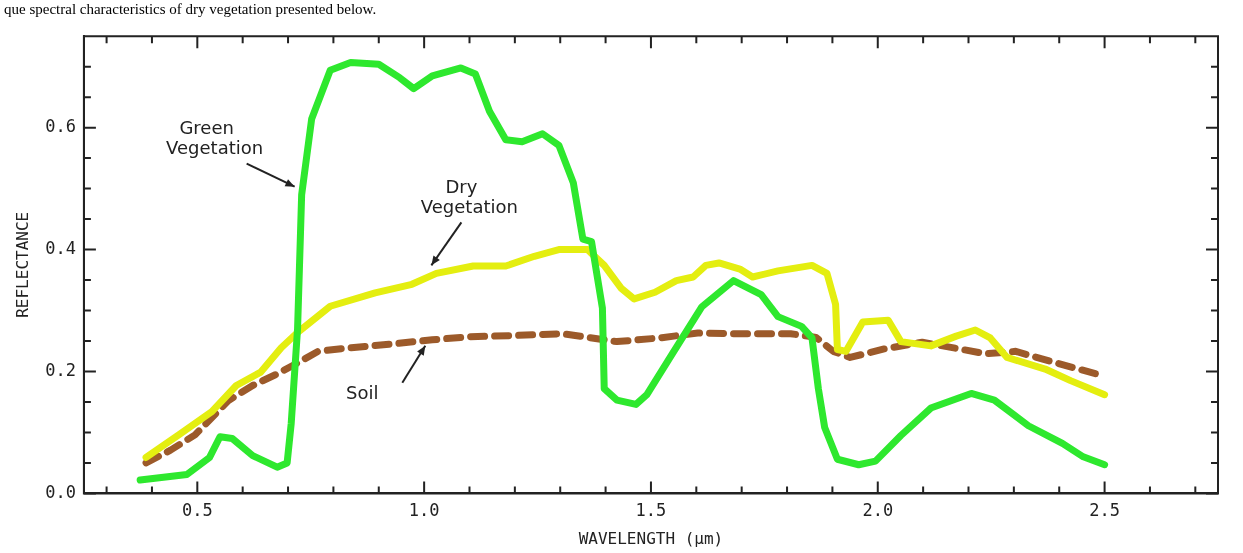 This screenshot has width=1243, height=553. I want to click on series-label: Soil, so click(362, 393).